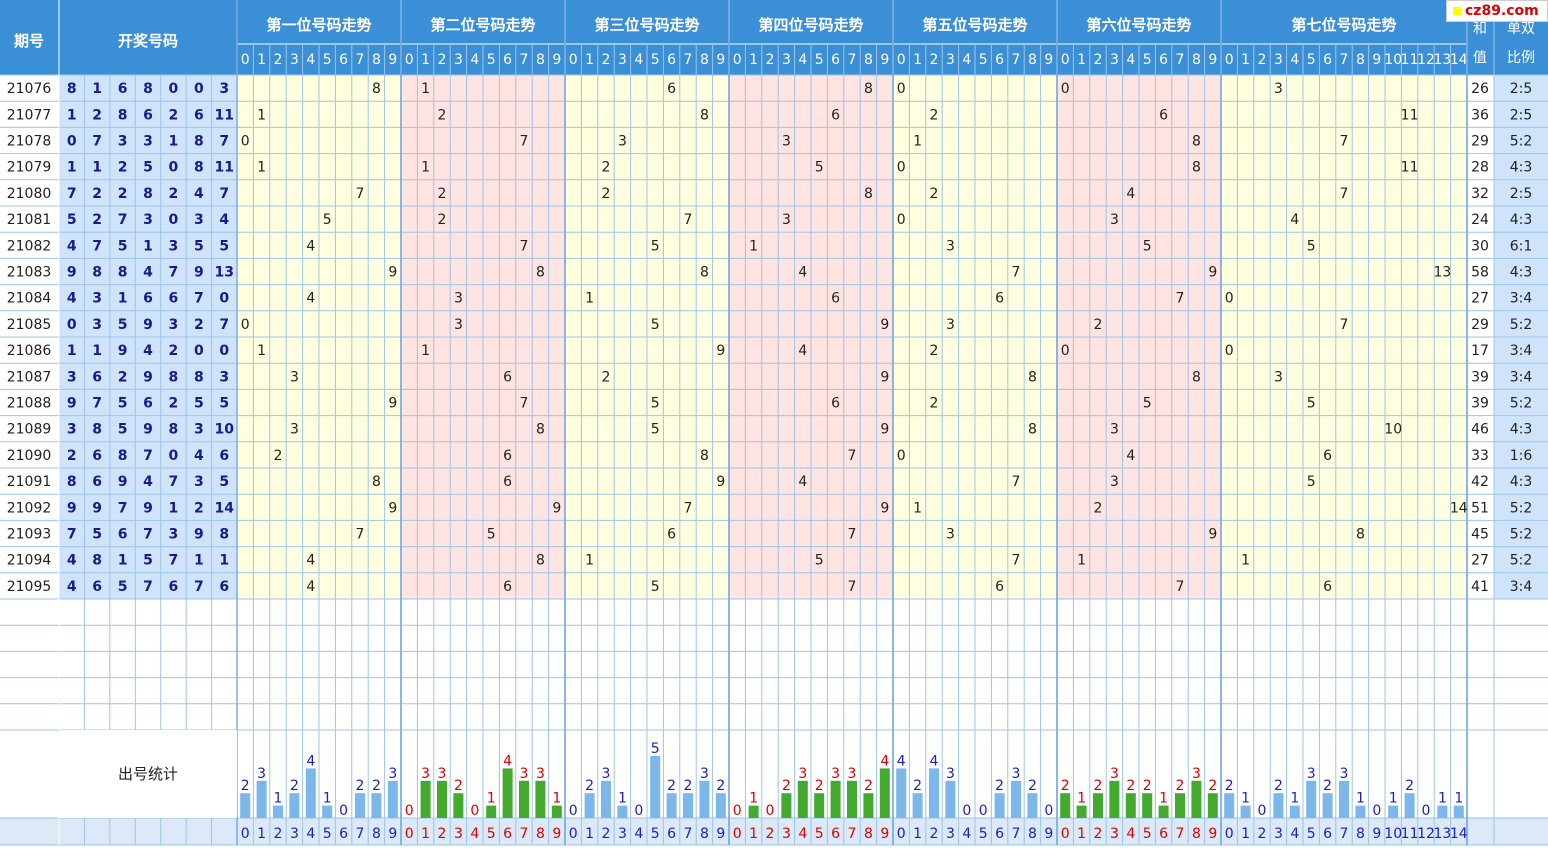  I want to click on footer-digit: 2, so click(1262, 834).